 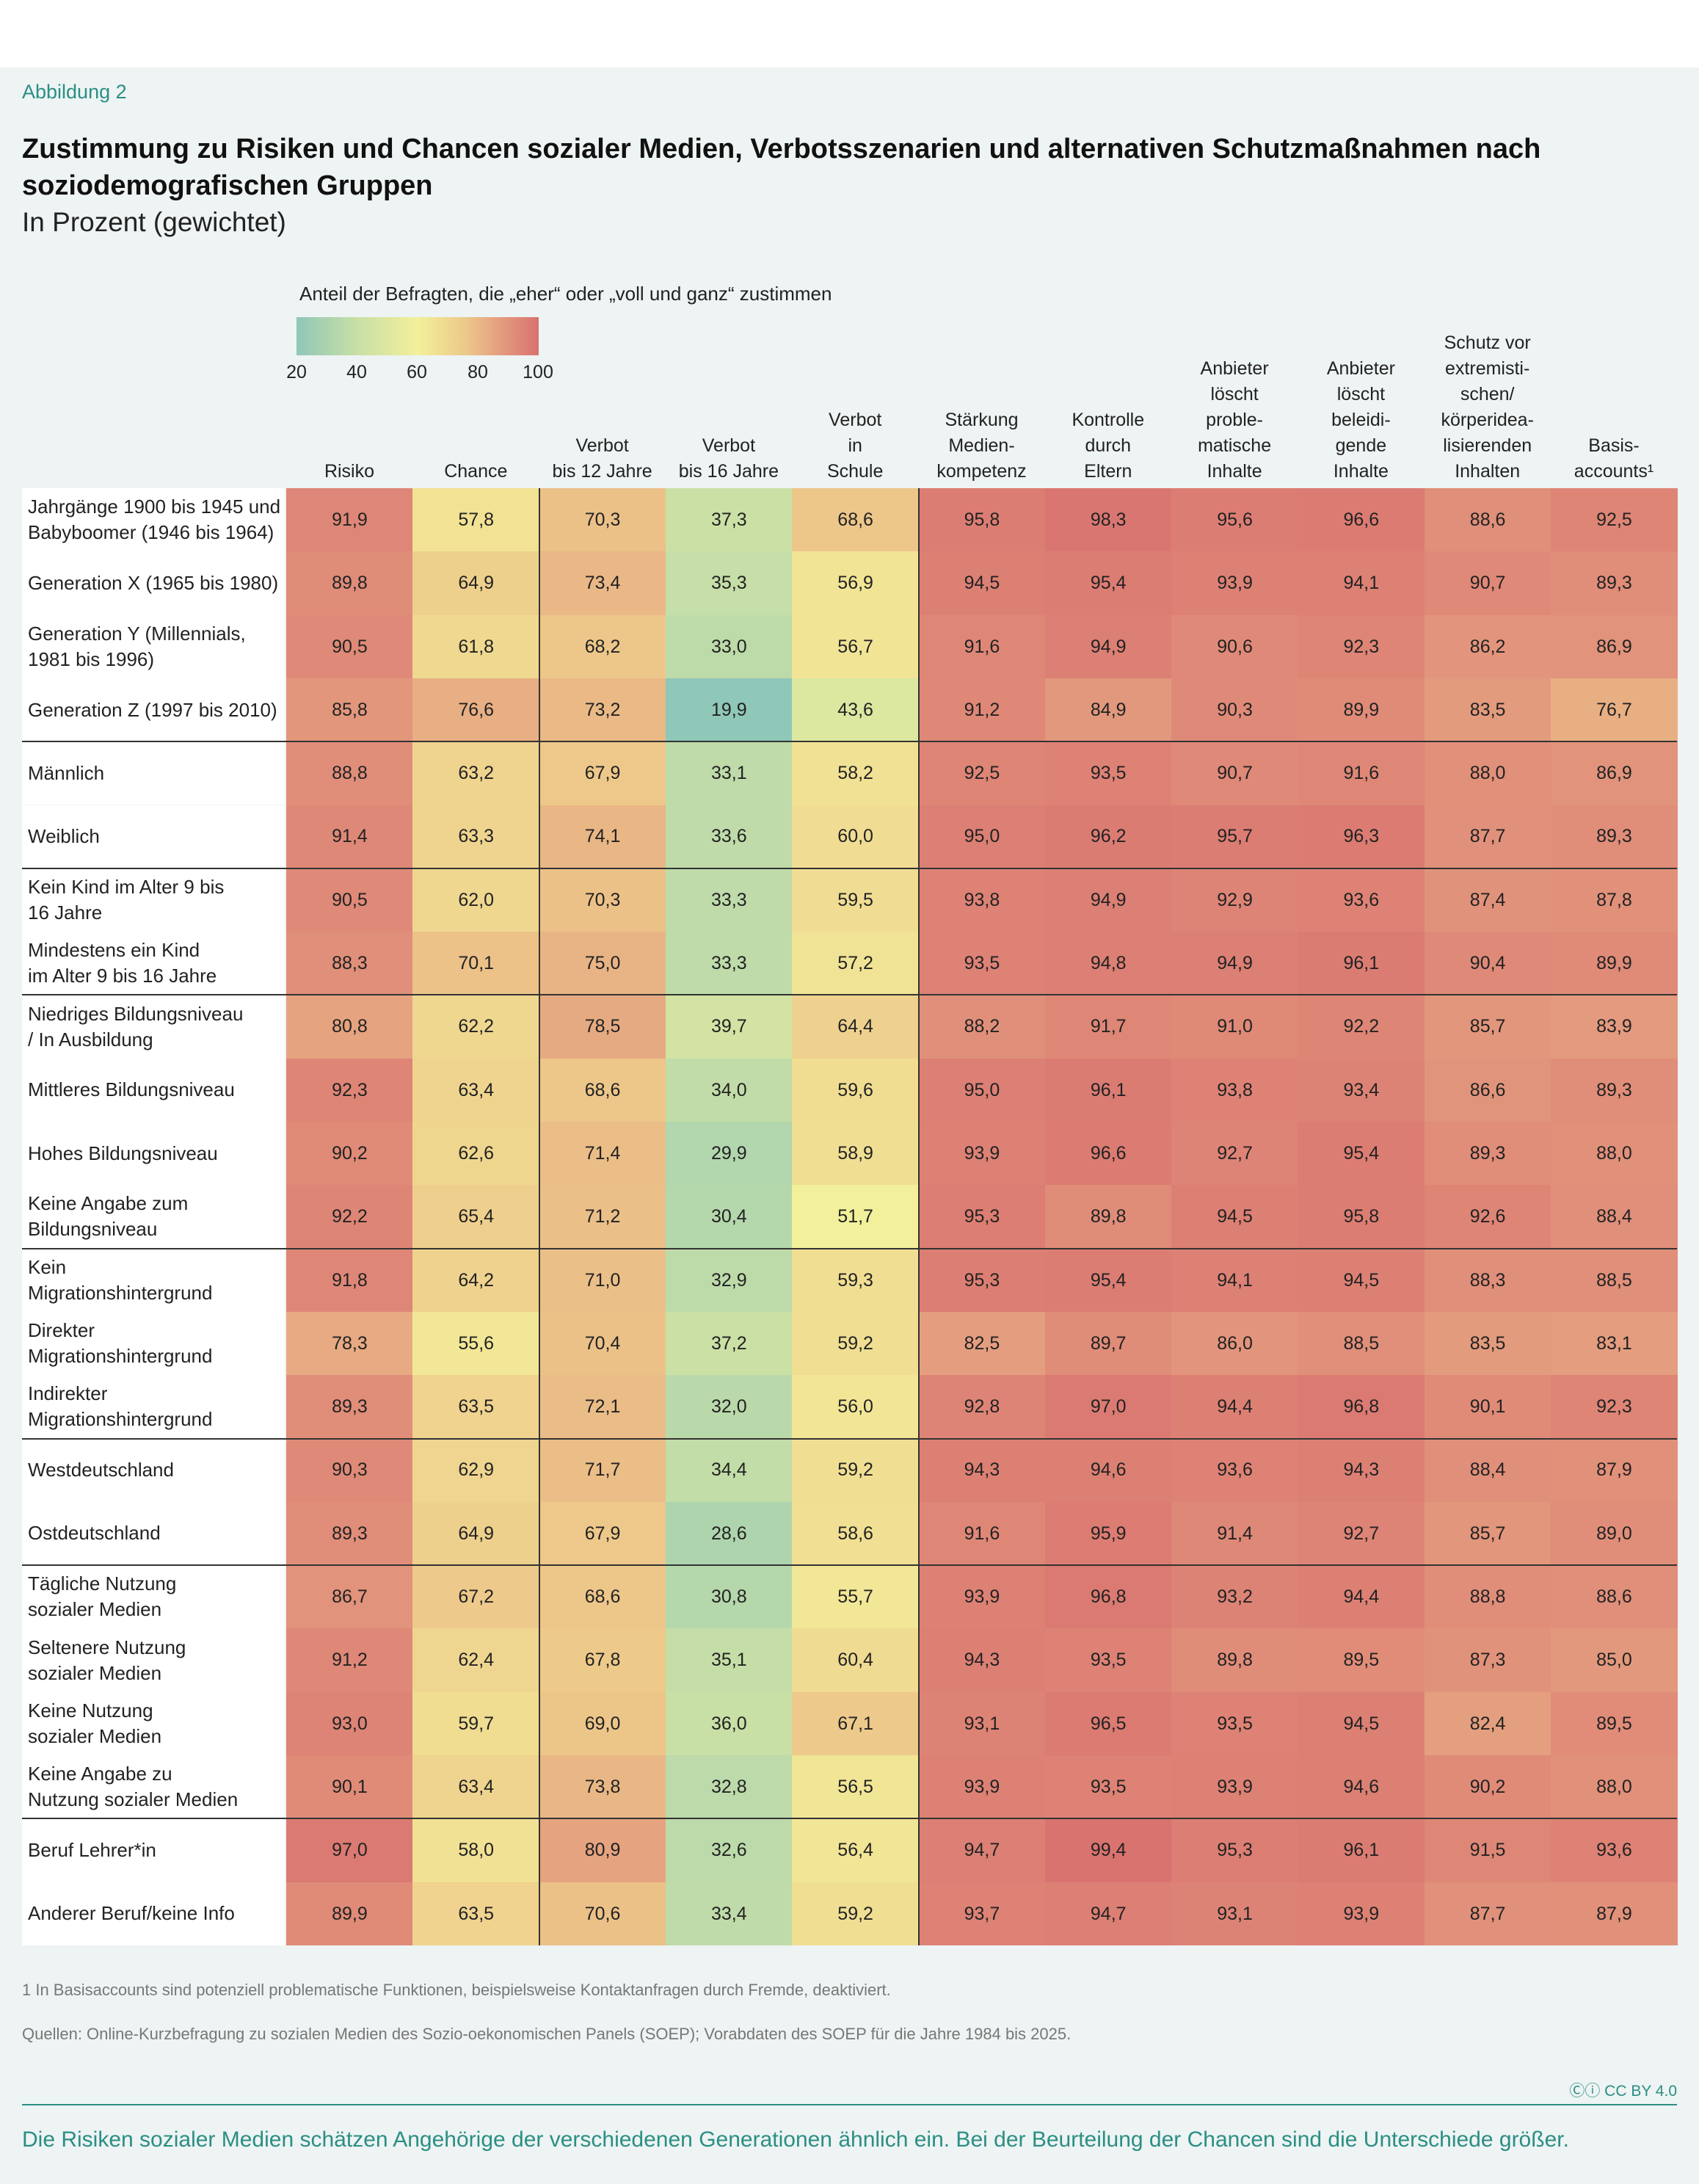 I want to click on heatmap-cell: 88,0, so click(x=1614, y=1787).